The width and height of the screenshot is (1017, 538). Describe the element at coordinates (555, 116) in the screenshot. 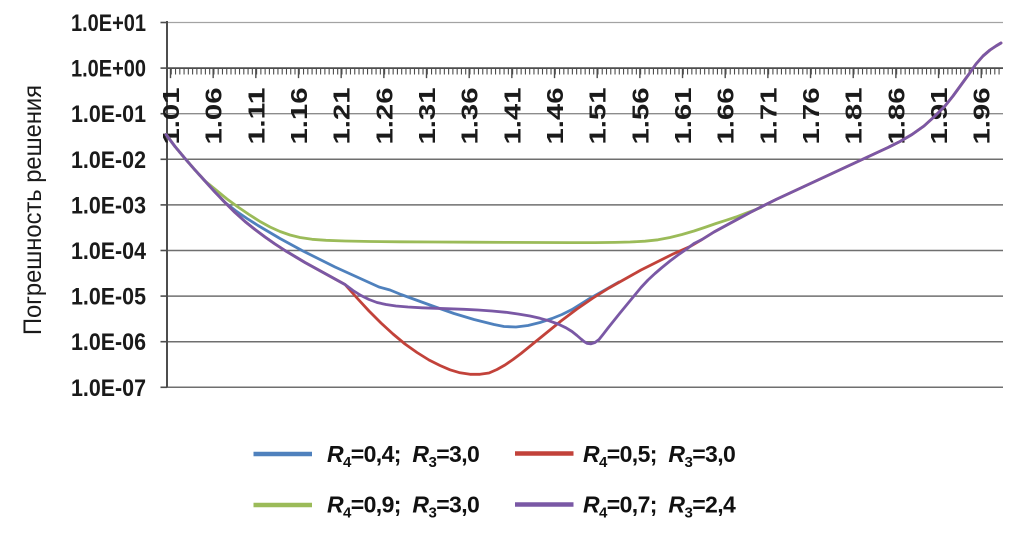

I see `svg-text: 1.46` at that location.